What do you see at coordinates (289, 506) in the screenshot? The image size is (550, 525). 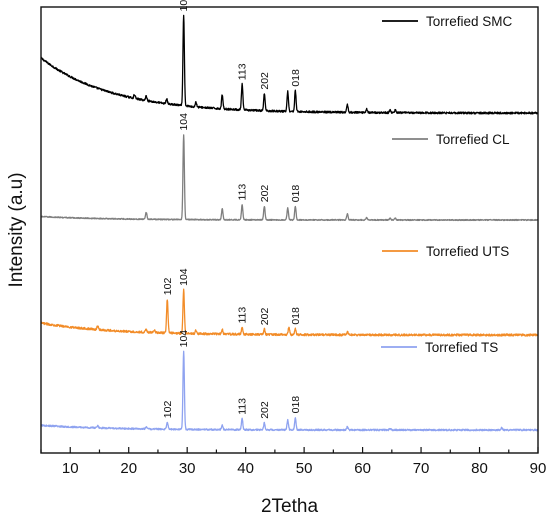 I see `x-axis-title: 2Tetha` at bounding box center [289, 506].